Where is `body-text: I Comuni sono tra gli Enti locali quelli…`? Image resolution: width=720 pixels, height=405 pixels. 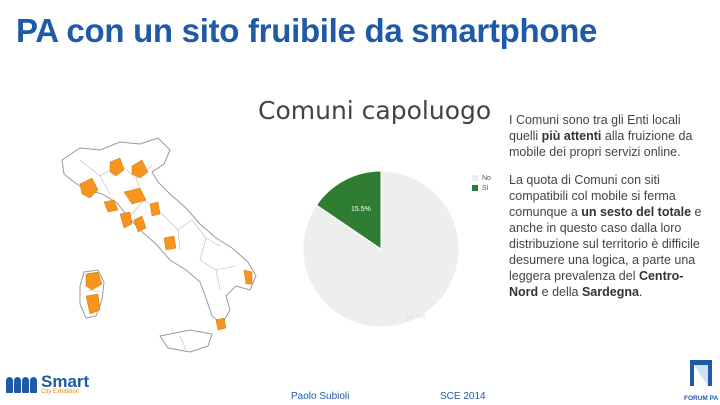
body-text: I Comuni sono tra gli Enti locali quelli… is located at coordinates (609, 212).